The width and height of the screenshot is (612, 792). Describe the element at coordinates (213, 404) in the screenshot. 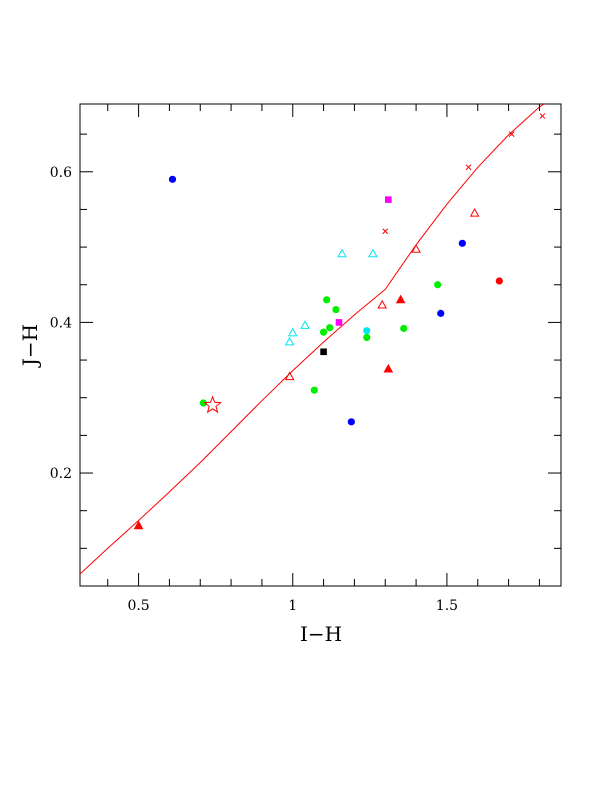

I see `reference-star-point` at that location.